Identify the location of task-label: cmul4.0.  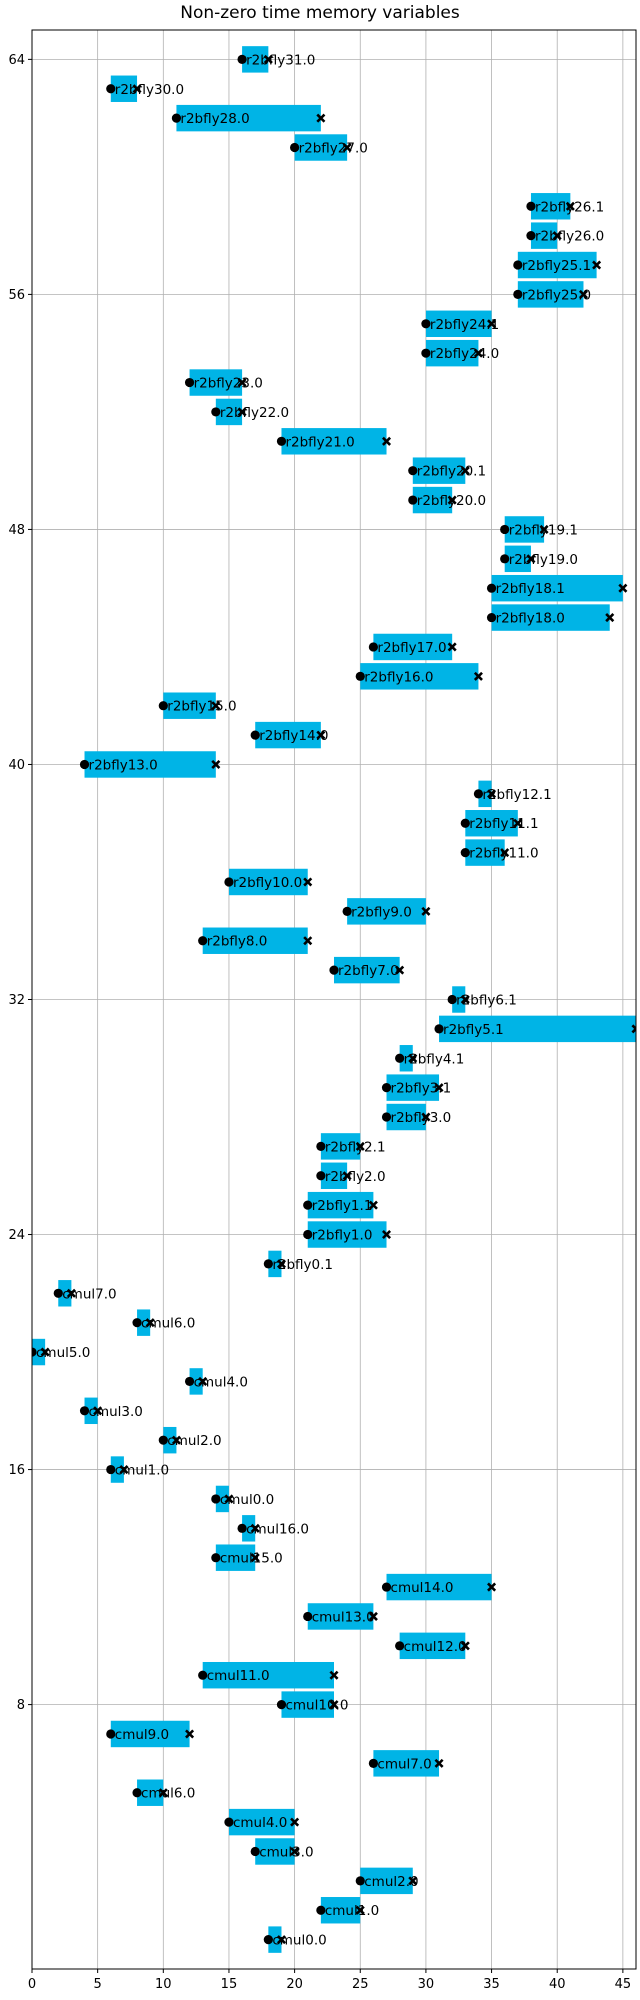
(260, 1823).